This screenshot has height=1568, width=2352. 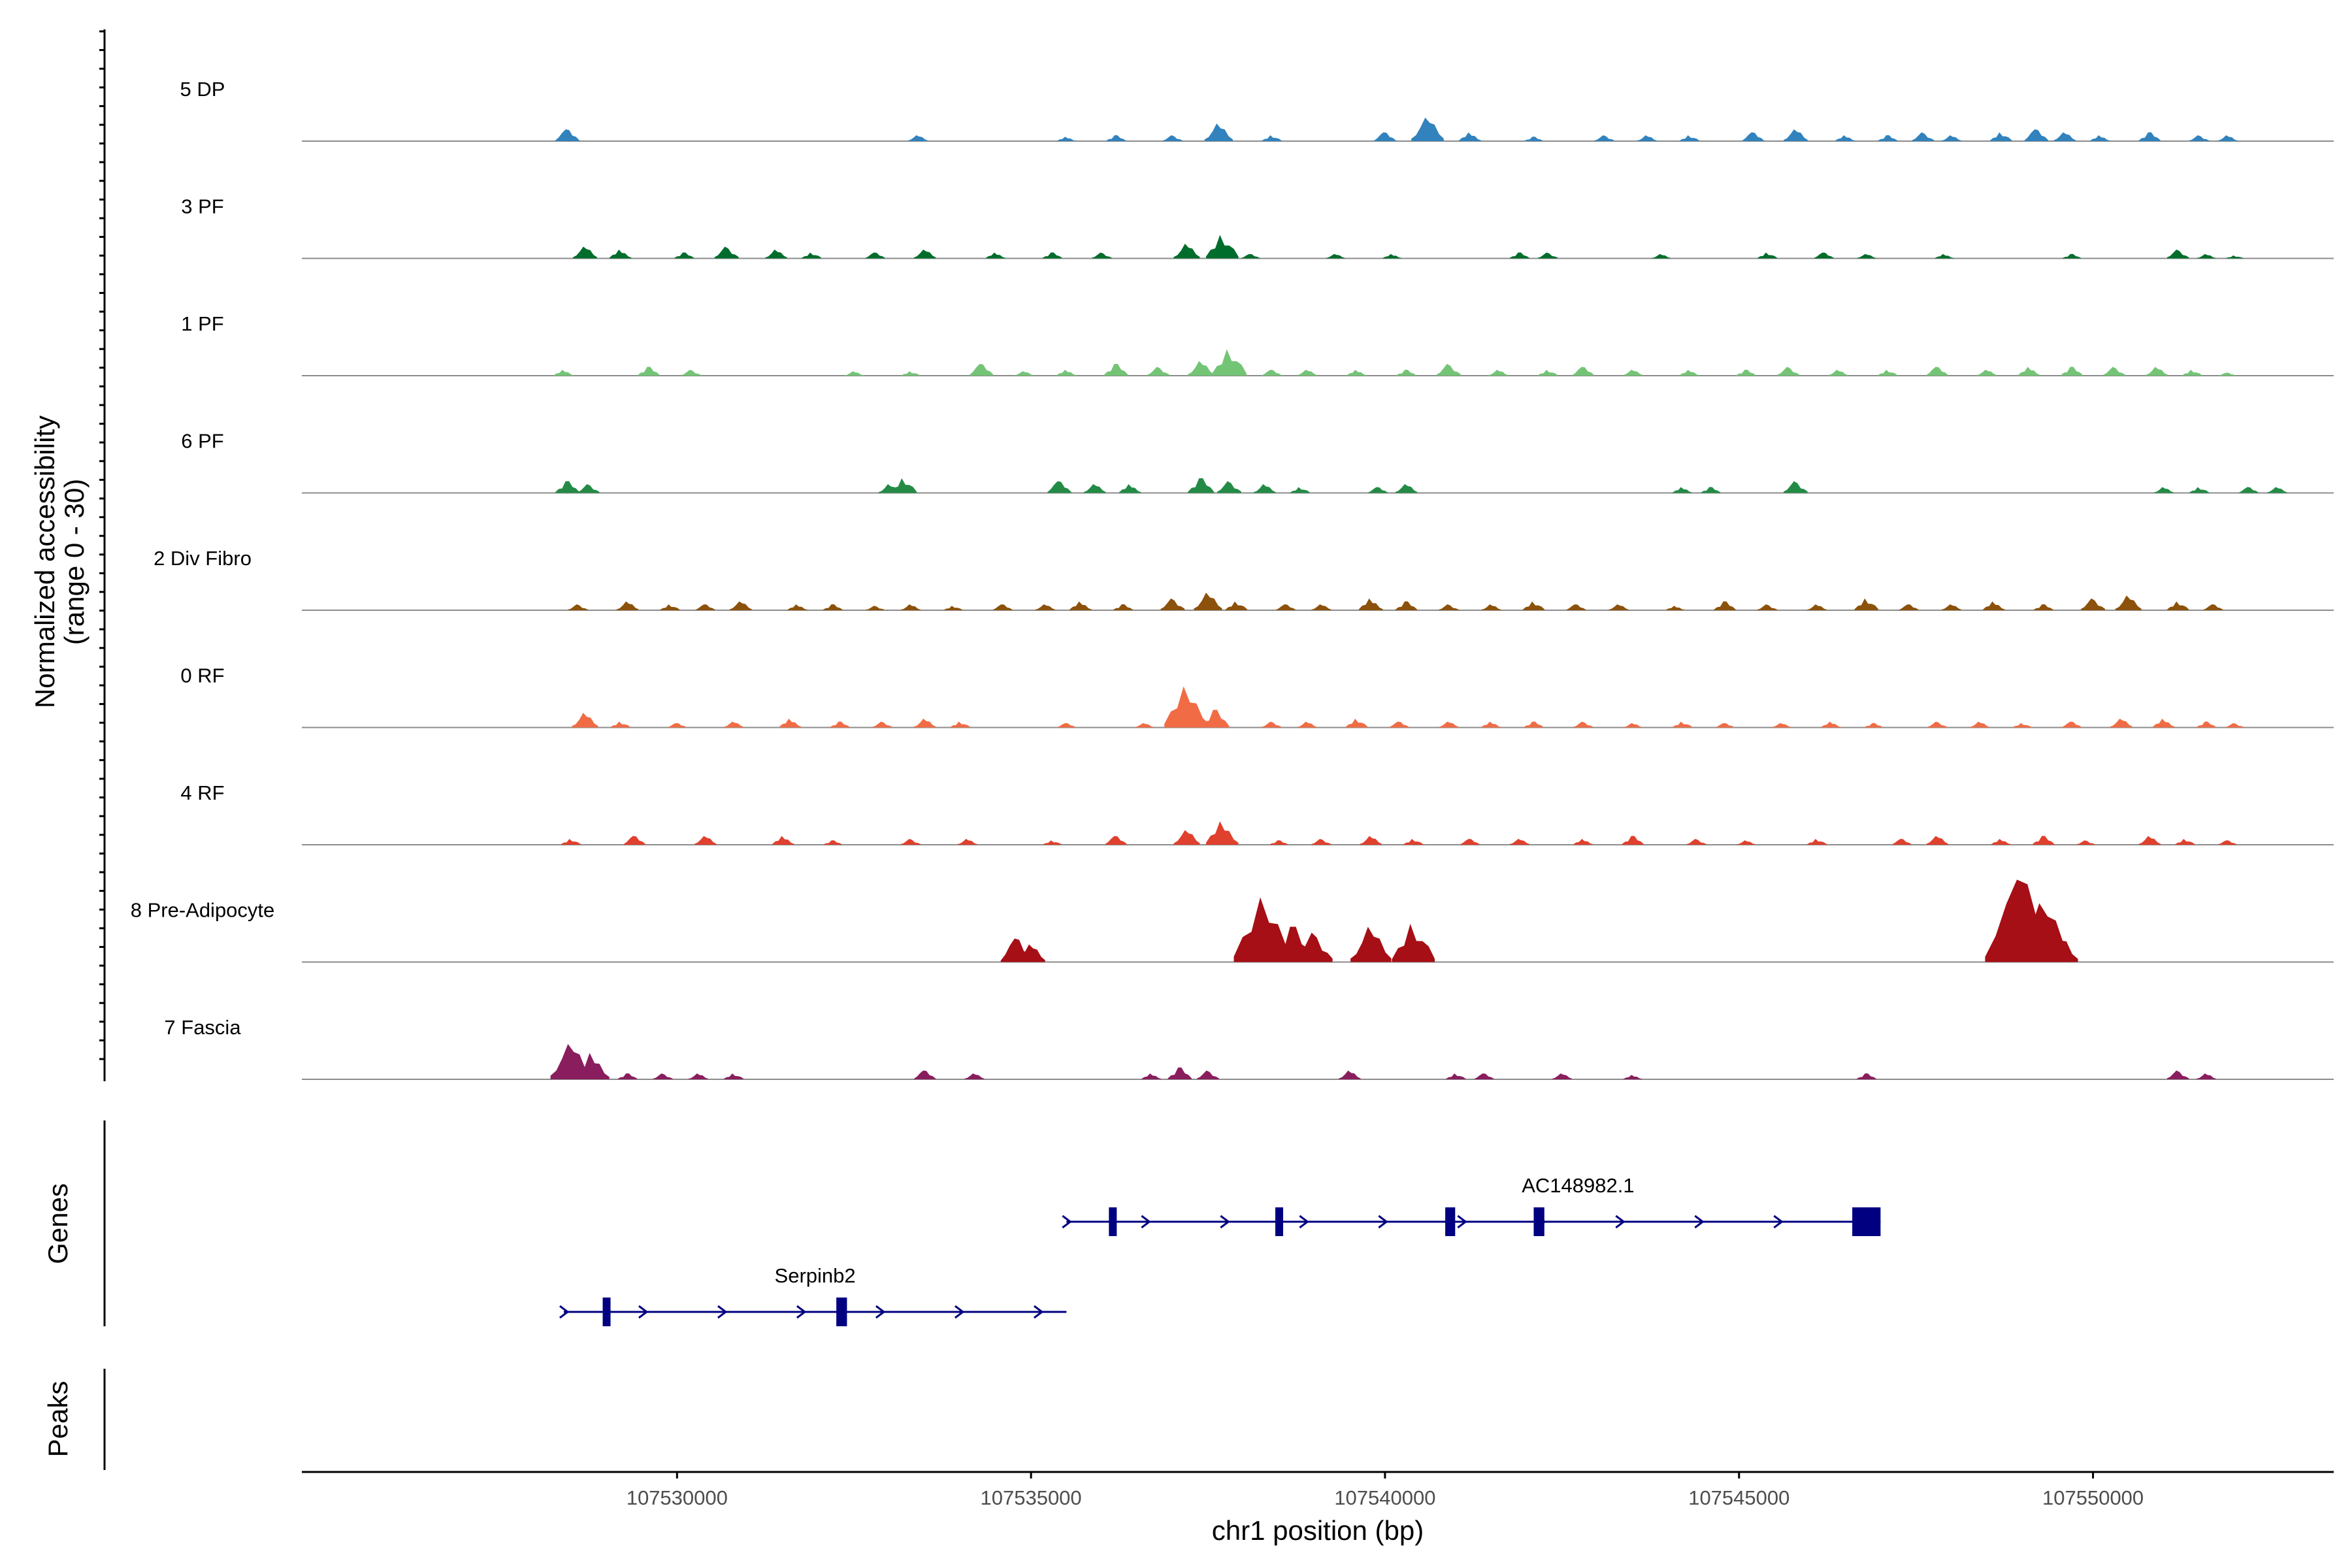 I want to click on track-label: 0 RF, so click(x=202, y=675).